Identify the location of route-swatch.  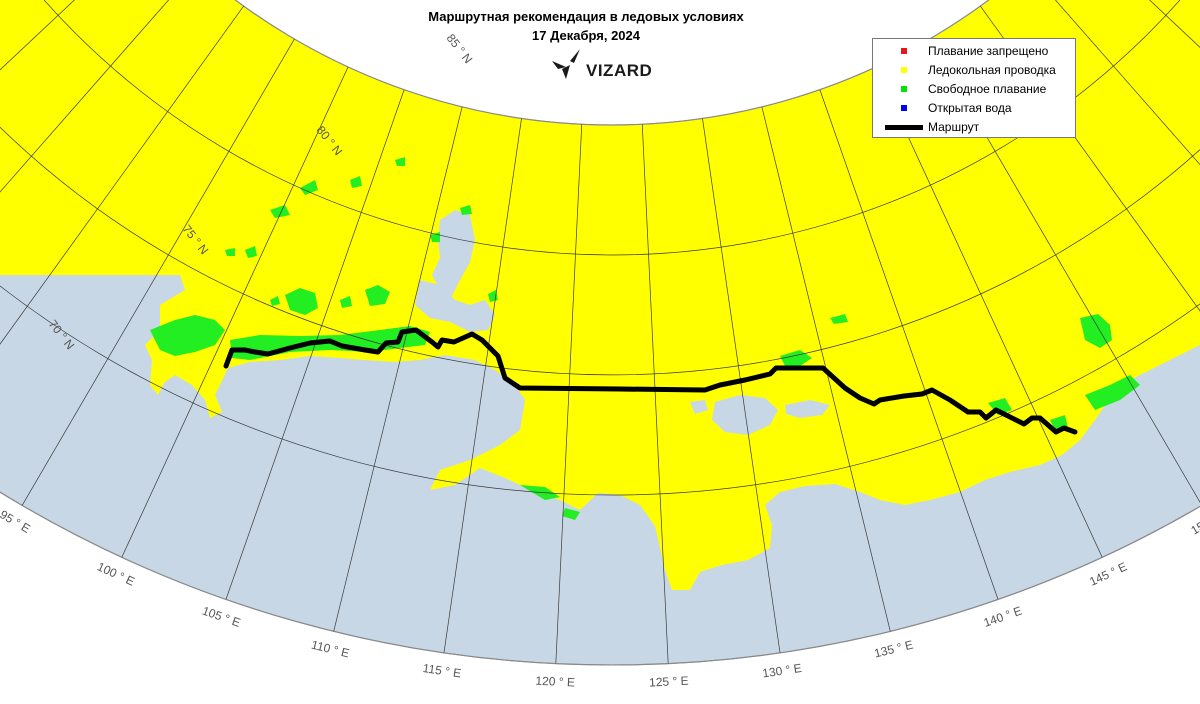
(904, 127).